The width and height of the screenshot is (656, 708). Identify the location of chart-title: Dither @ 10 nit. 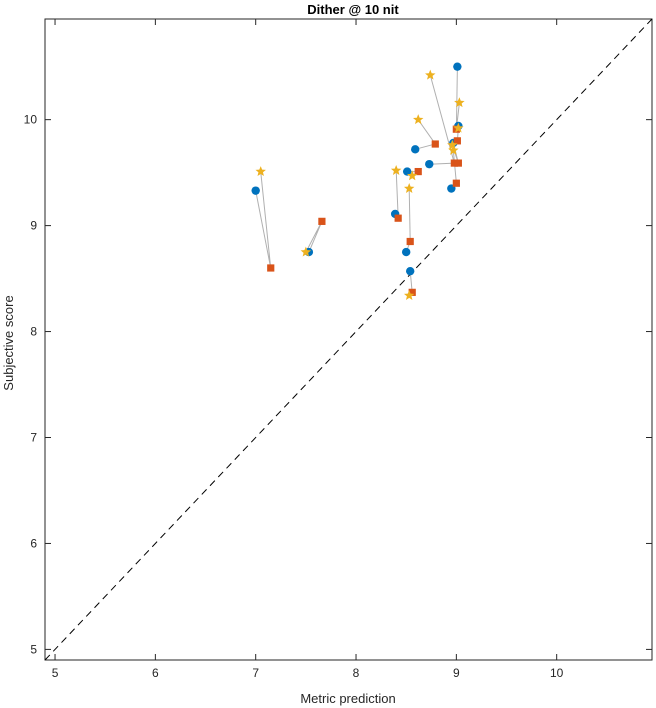
(353, 9).